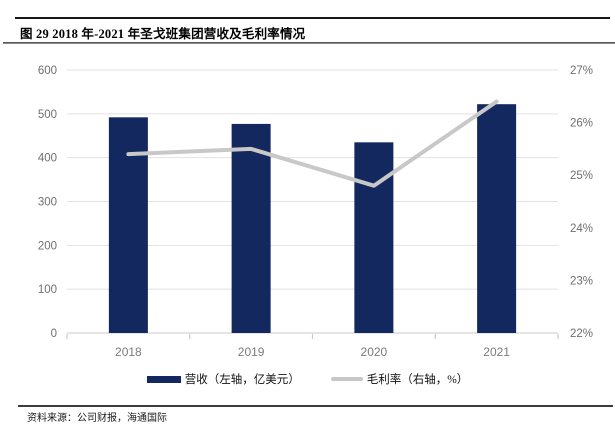  I want to click on top-divider, so click(312, 18).